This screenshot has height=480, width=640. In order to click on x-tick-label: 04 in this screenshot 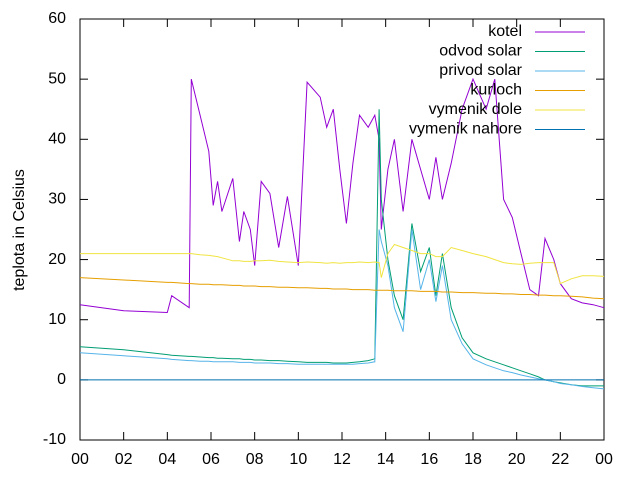, I will do `click(167, 459)`.